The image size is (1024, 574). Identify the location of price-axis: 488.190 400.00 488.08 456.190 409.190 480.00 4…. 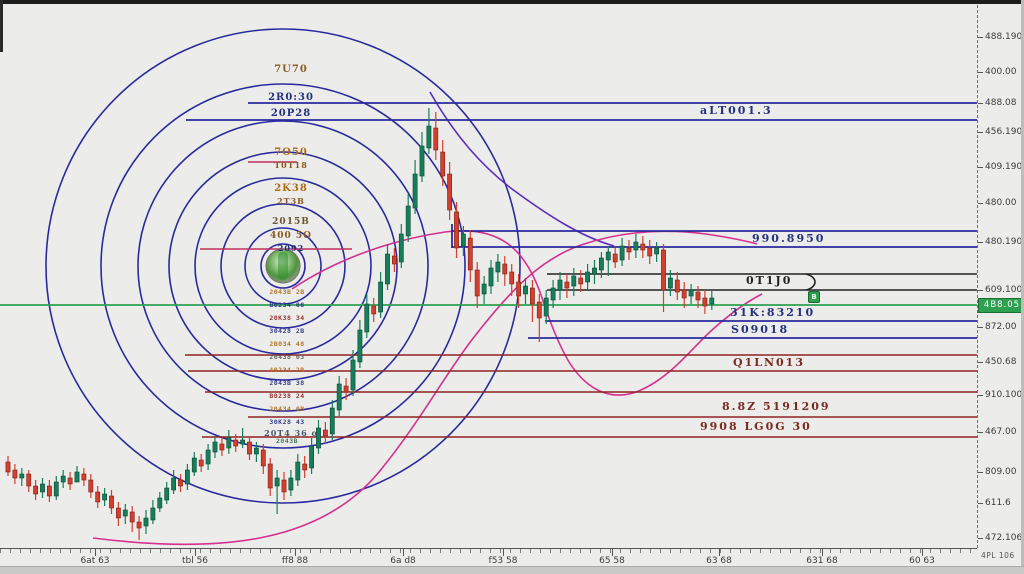
(1000, 274).